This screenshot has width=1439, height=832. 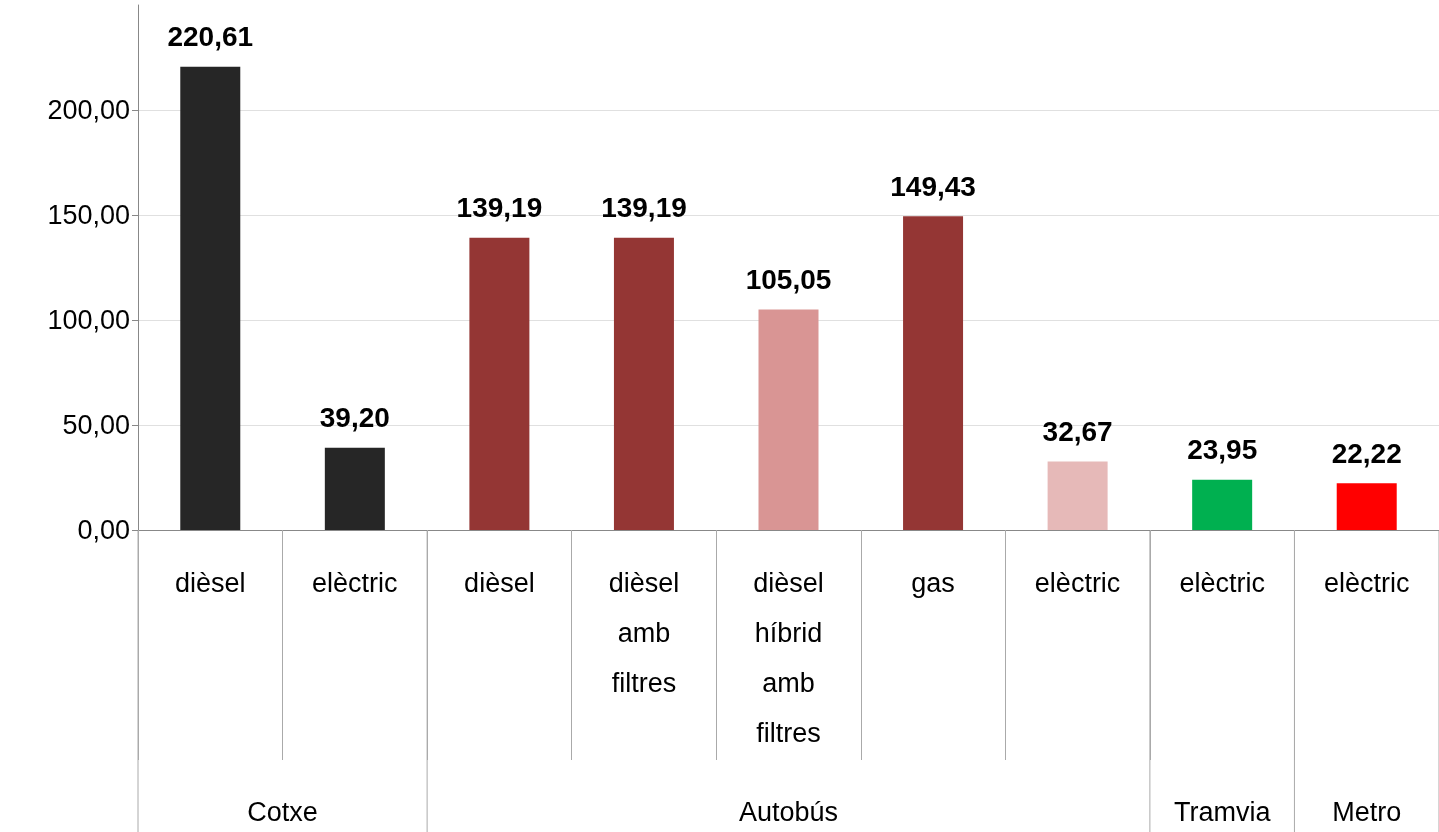 I want to click on data-label: 22,22, so click(x=1366, y=453).